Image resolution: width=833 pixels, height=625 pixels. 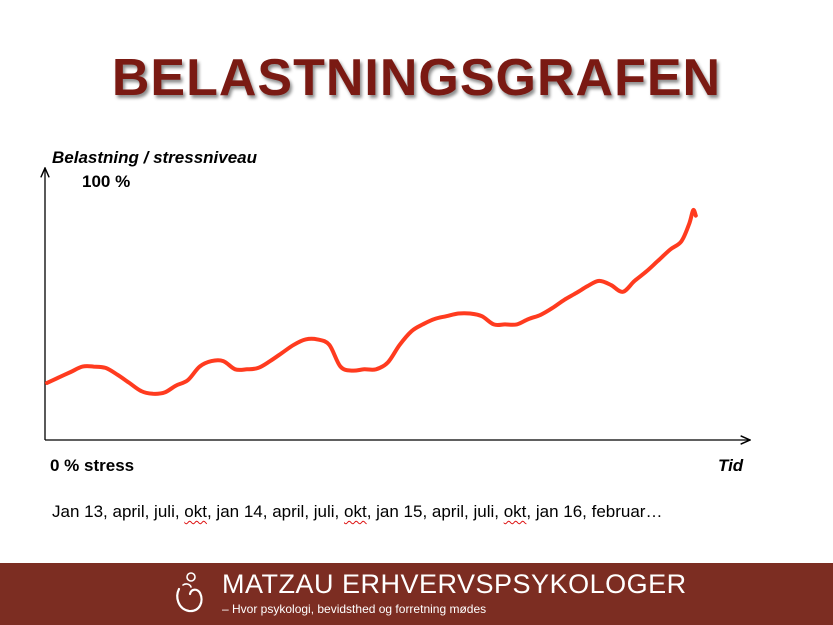 I want to click on slide-title: BELASTNINGSGRAFEN, so click(x=416, y=78).